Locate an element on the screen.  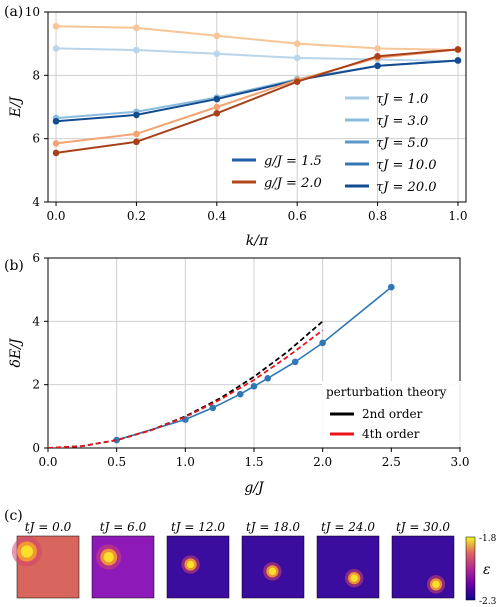
legend-b-title: perturbation theory is located at coordinates (386, 392).